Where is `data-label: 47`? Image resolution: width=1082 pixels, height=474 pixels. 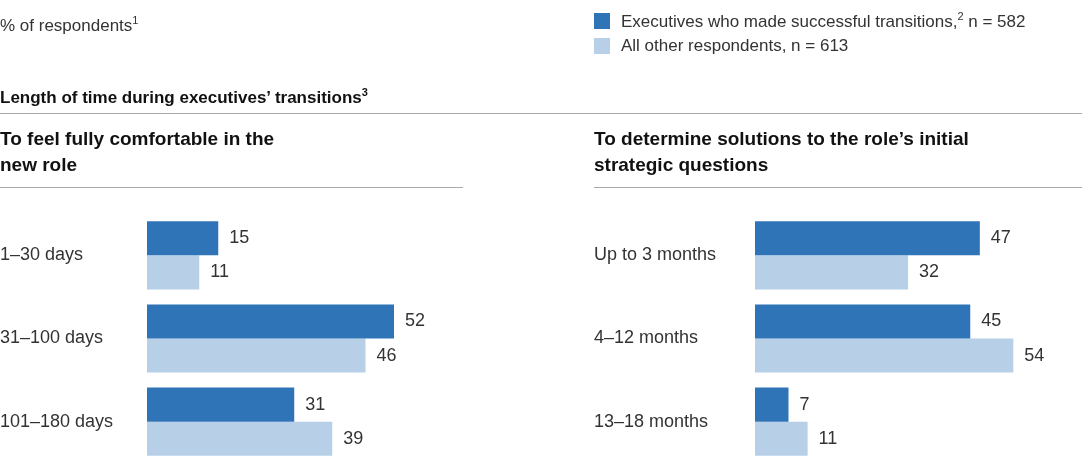
data-label: 47 is located at coordinates (1000, 237).